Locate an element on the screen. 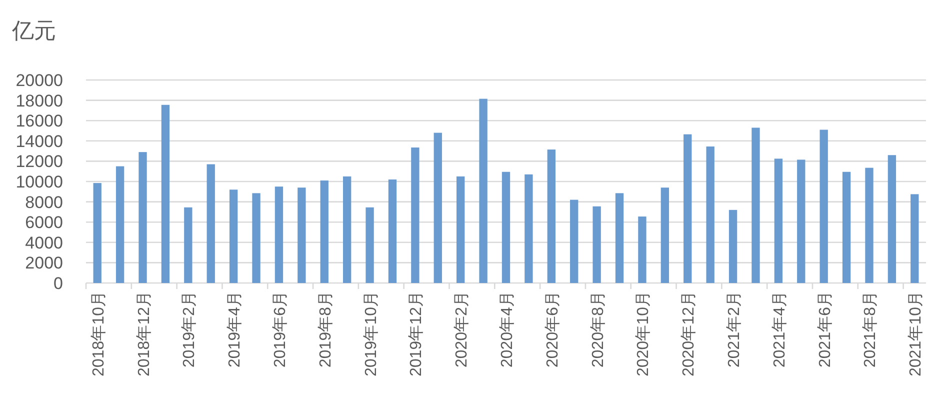  x-tick-label: 2019年12月 is located at coordinates (417, 333).